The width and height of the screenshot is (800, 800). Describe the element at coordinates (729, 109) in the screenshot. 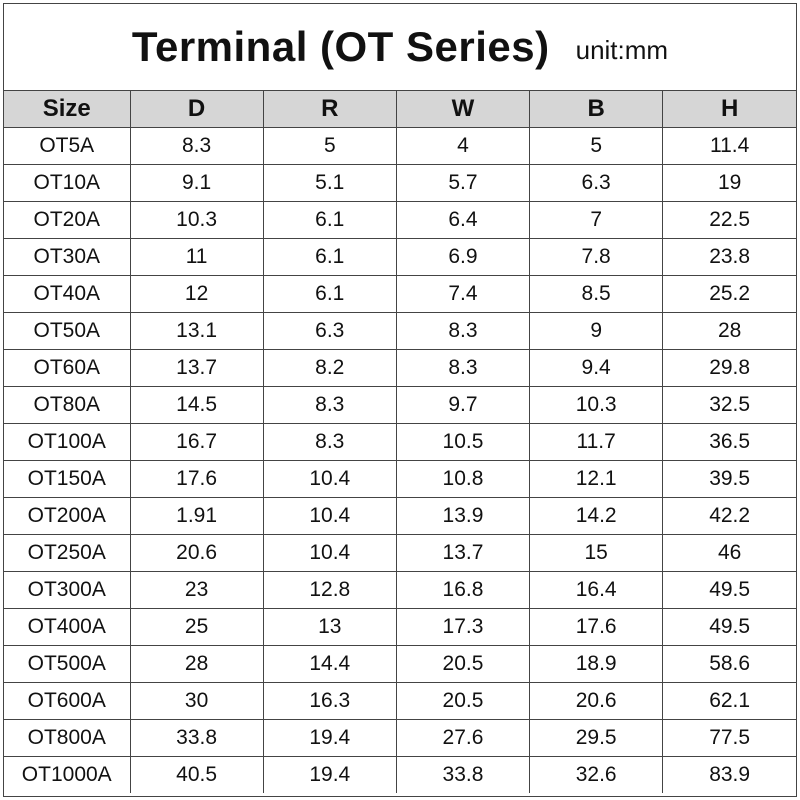

I see `column-header-h: H` at that location.